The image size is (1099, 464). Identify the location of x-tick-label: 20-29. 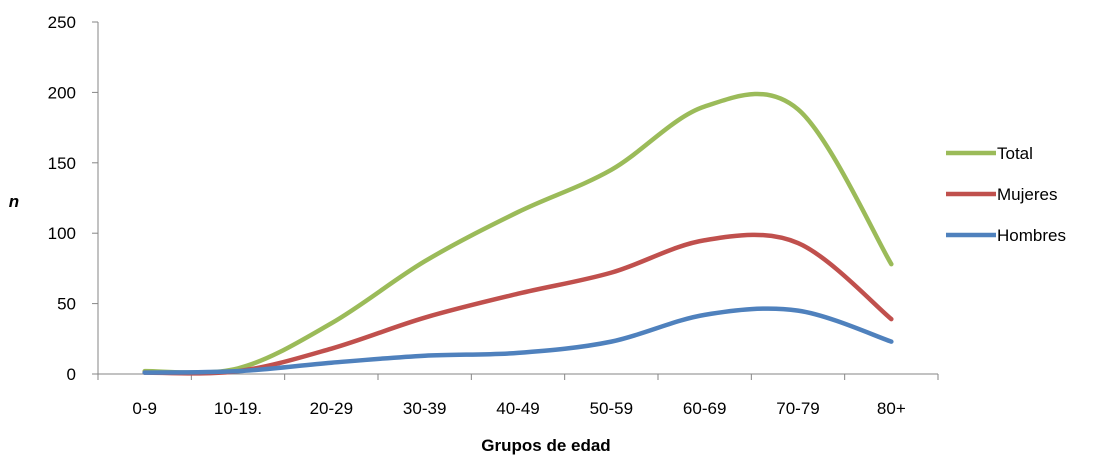
(331, 408).